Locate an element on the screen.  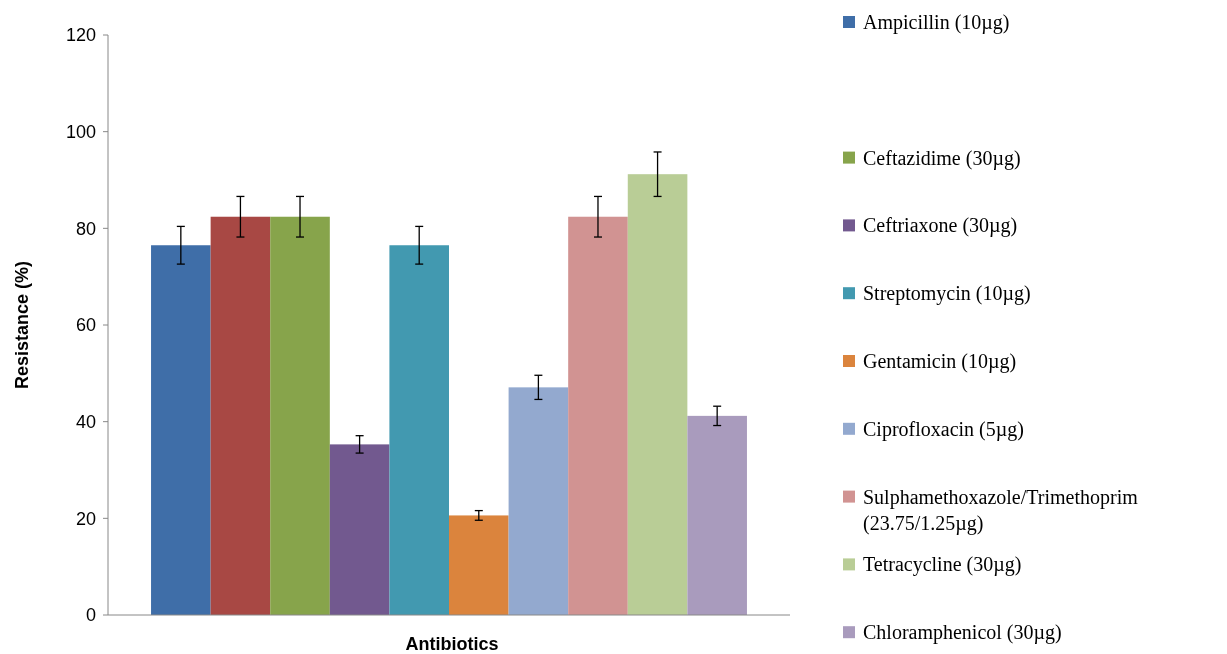
y-tick-label: 0 is located at coordinates (90, 615).